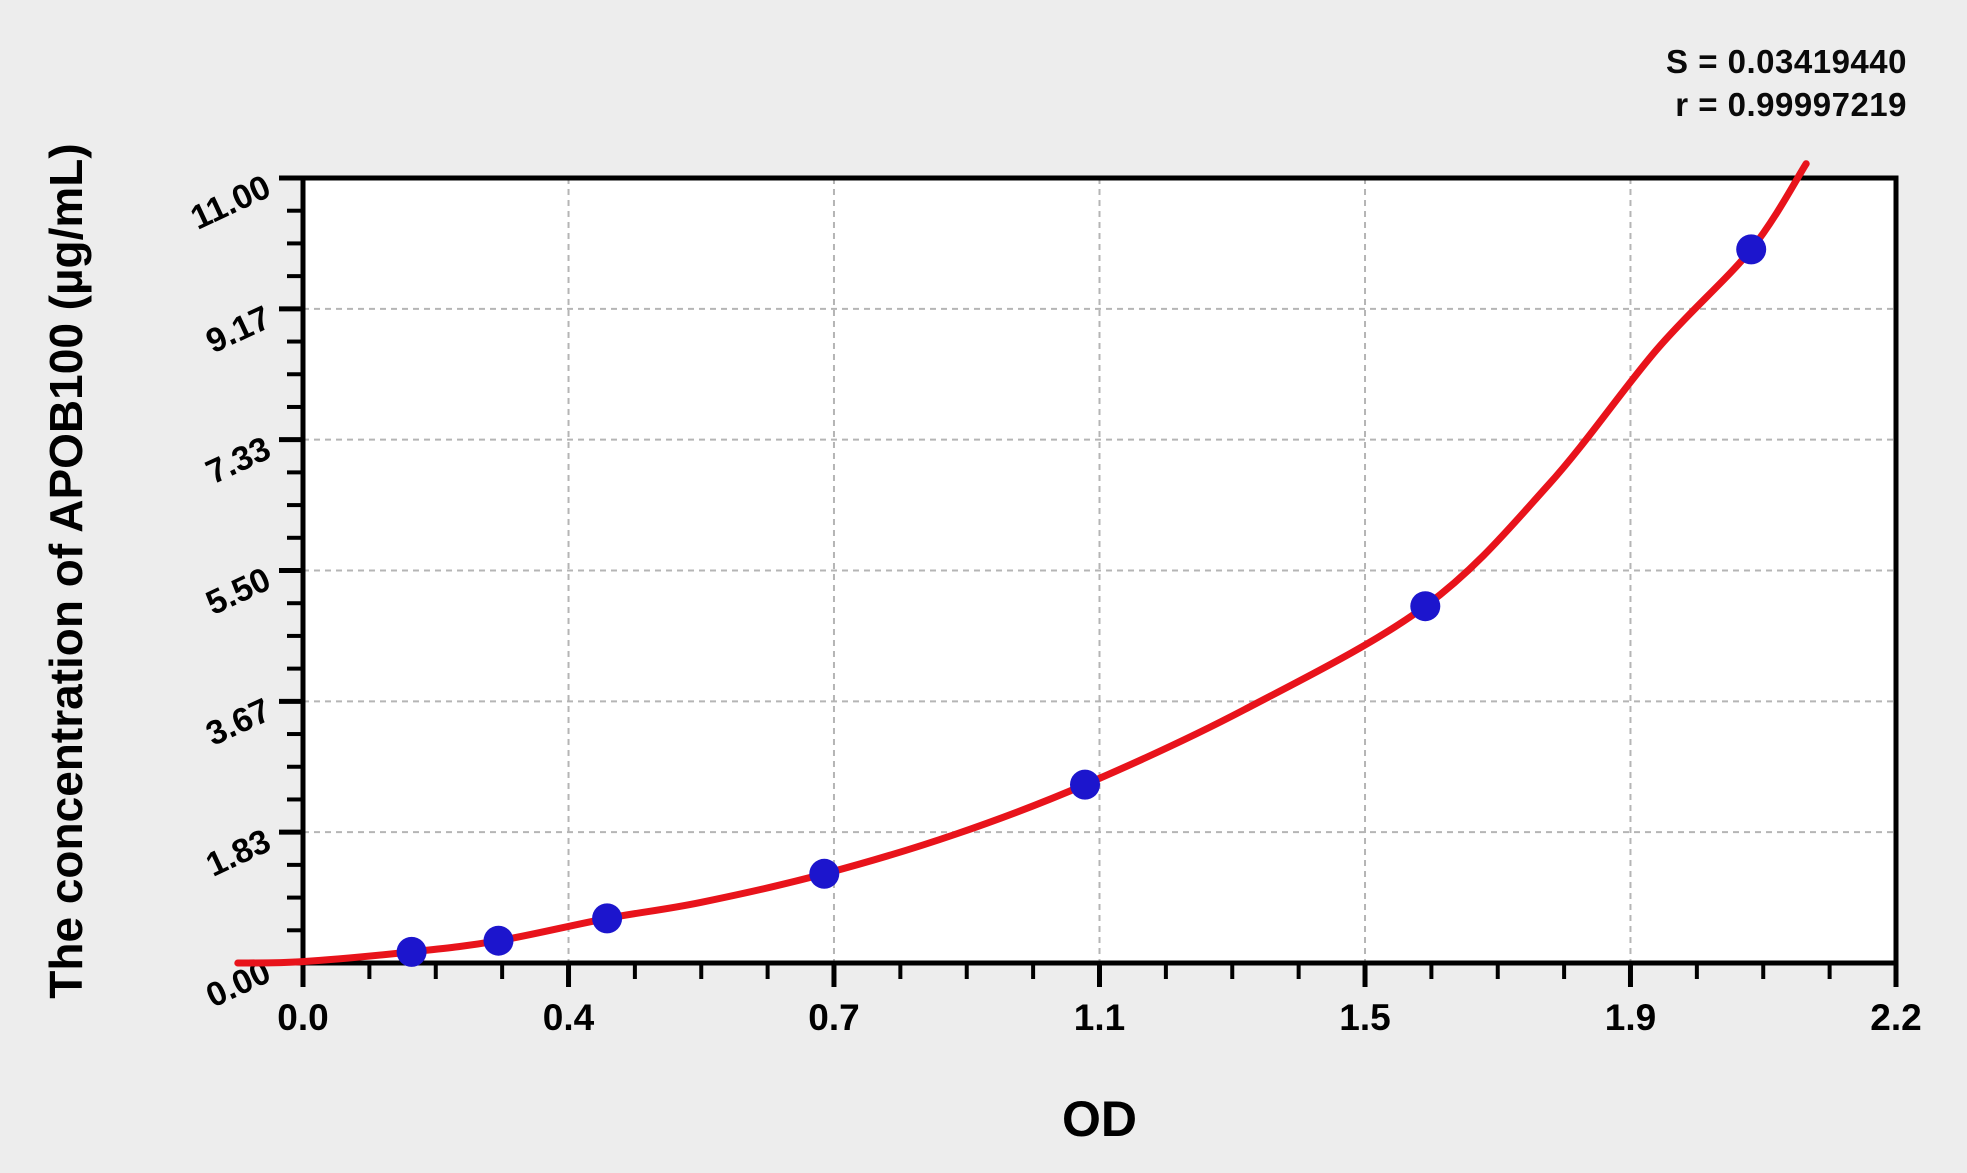 This screenshot has width=1967, height=1173. I want to click on y-tick-label: 9.17, so click(238, 330).